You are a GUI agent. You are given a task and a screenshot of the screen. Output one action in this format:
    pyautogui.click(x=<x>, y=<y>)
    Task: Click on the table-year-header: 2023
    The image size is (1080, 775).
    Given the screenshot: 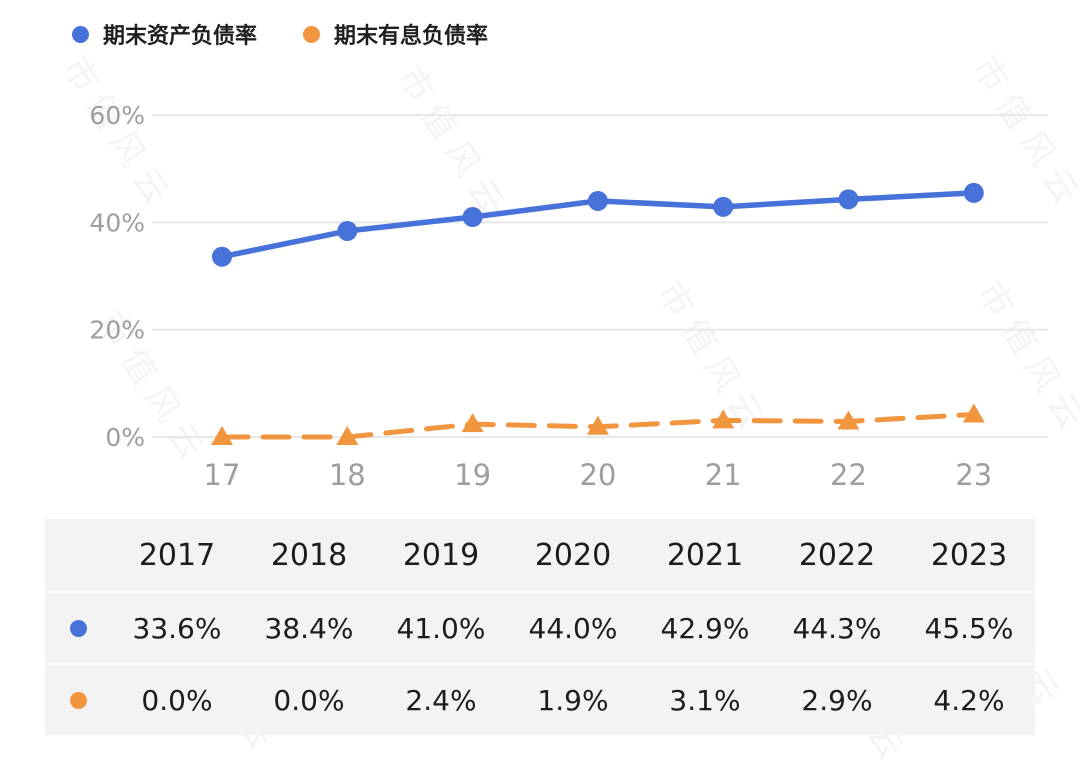 What is the action you would take?
    pyautogui.click(x=969, y=555)
    